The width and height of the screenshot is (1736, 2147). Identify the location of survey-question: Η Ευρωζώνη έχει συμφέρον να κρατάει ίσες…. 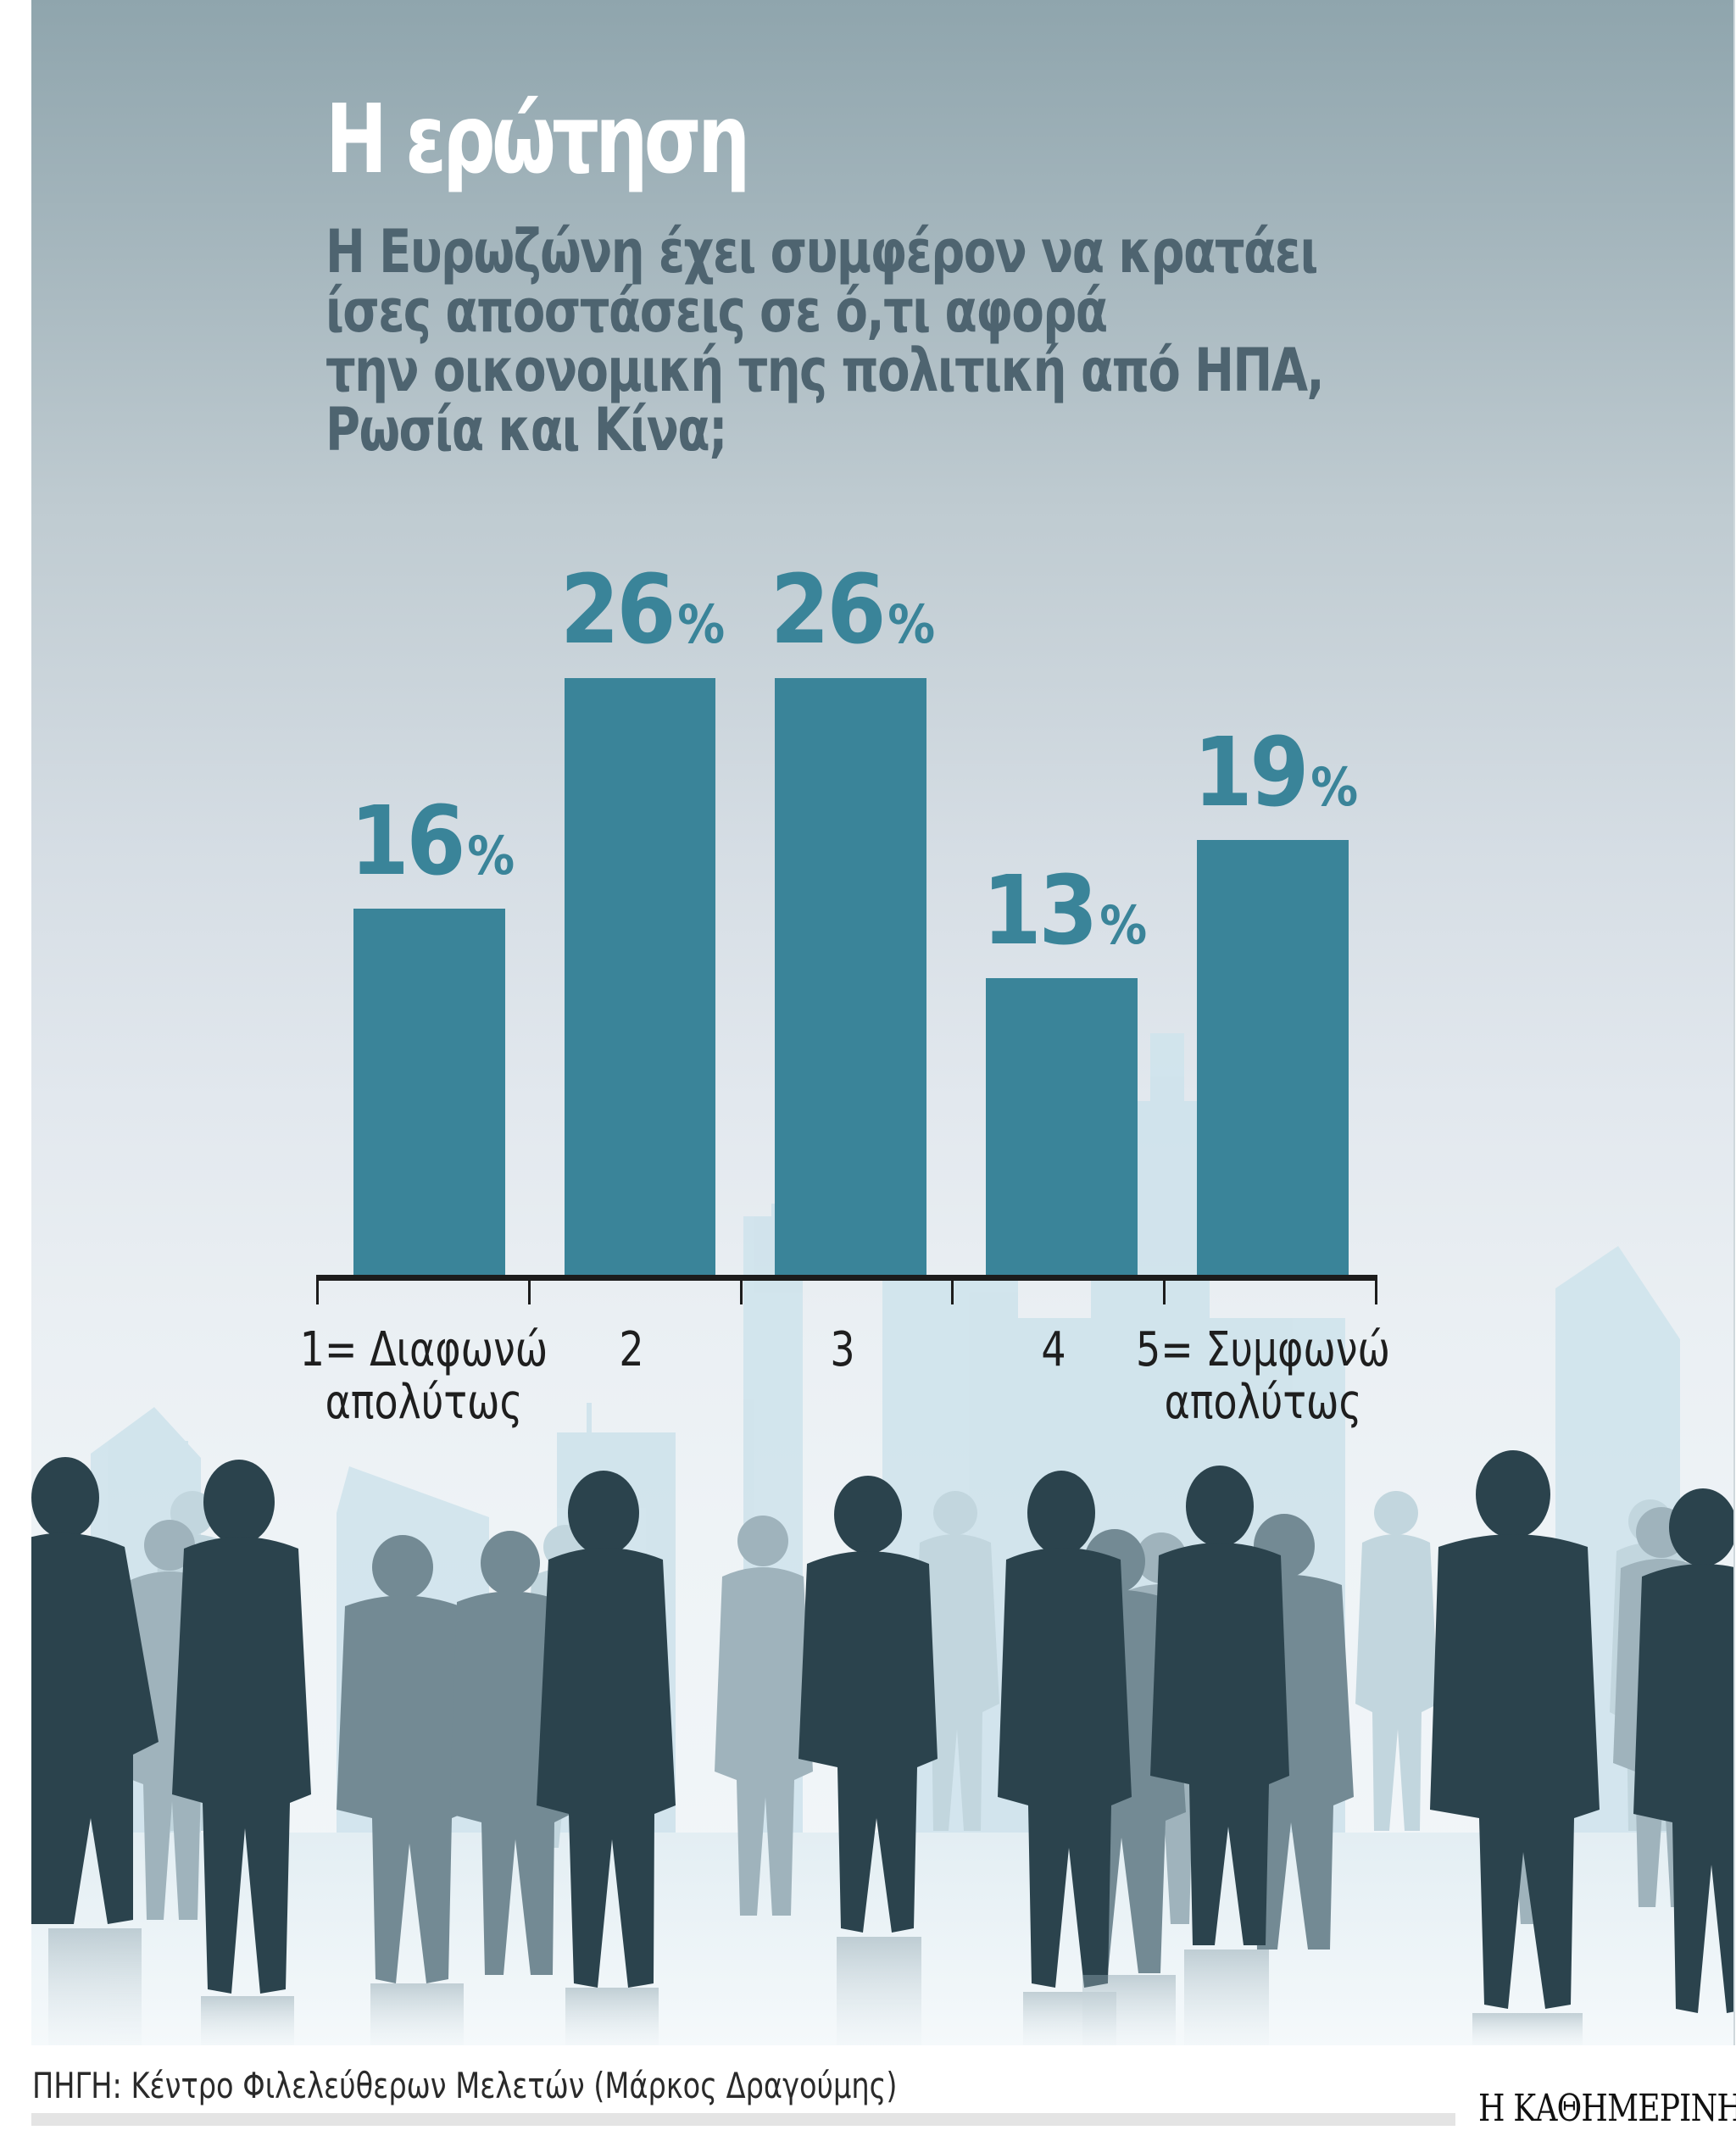
(825, 340).